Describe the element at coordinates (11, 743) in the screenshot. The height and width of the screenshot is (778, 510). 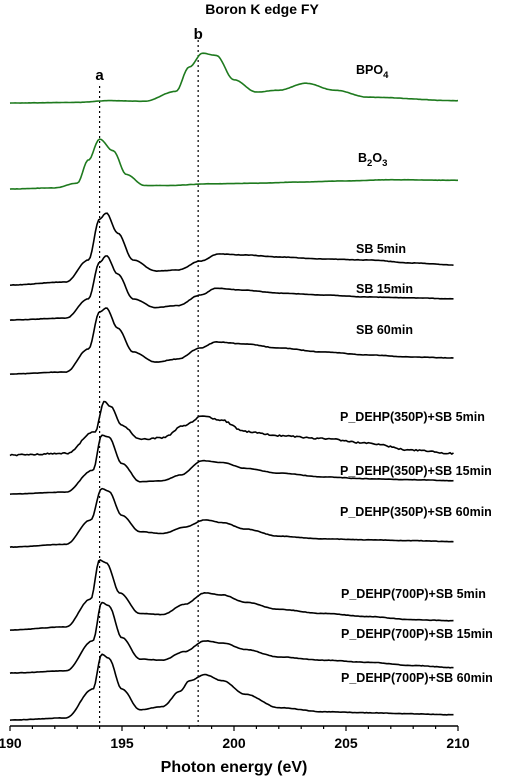
I see `x-tick-label-190: 190` at that location.